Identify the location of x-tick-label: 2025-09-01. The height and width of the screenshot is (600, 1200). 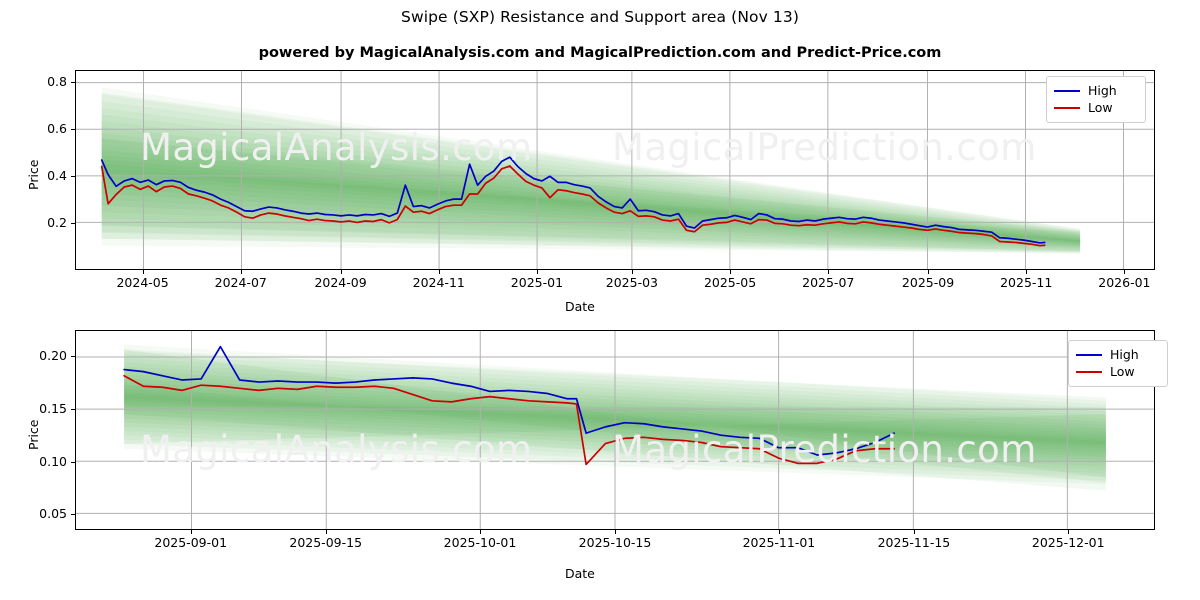
(191, 542).